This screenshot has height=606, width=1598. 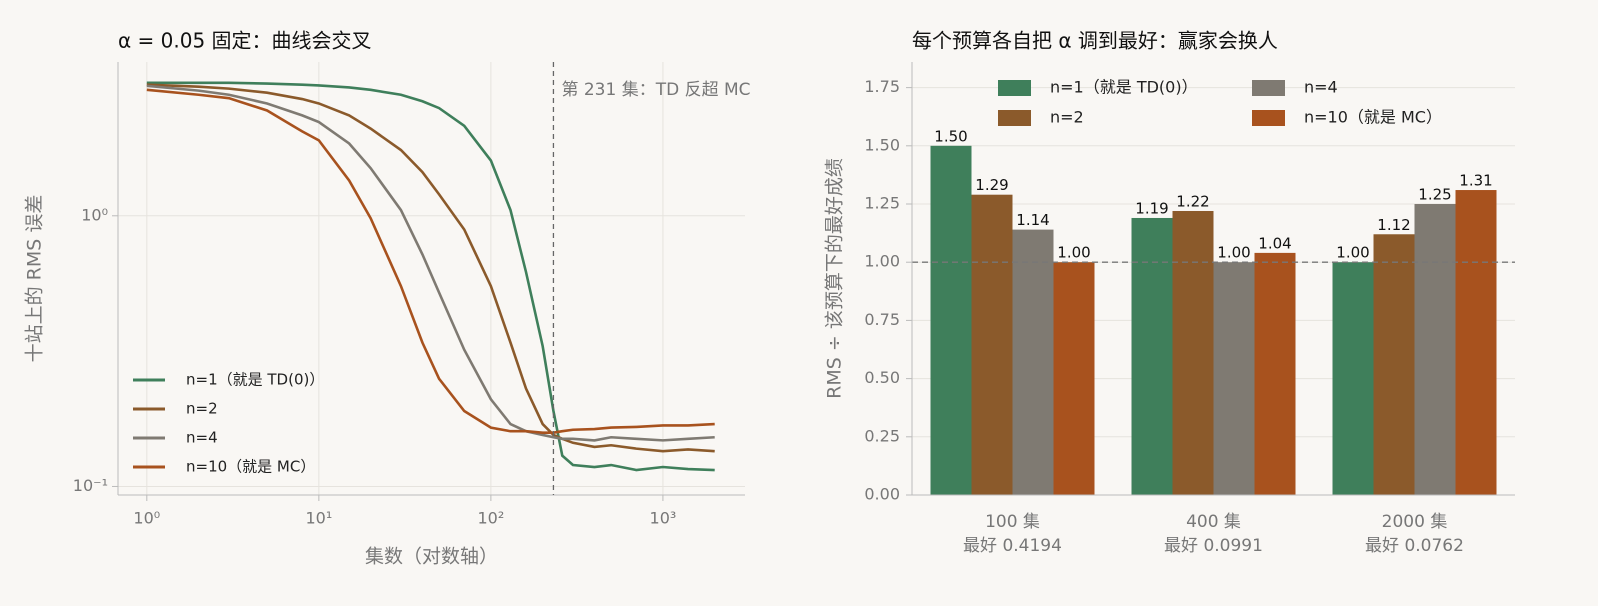 I want to click on y-tick-label: 1.00, so click(x=882, y=261).